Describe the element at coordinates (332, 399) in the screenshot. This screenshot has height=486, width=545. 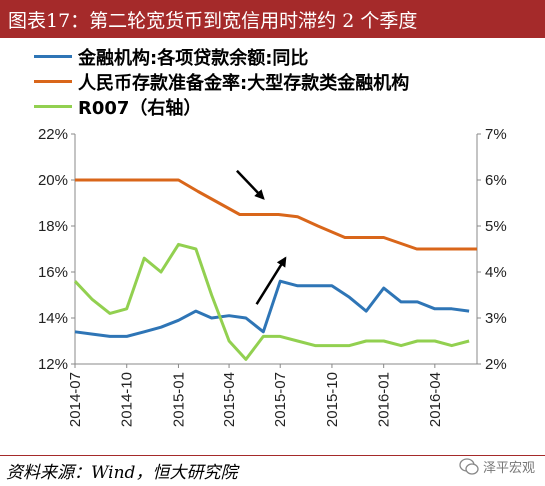
I see `x-tick-label: 2015-10` at that location.